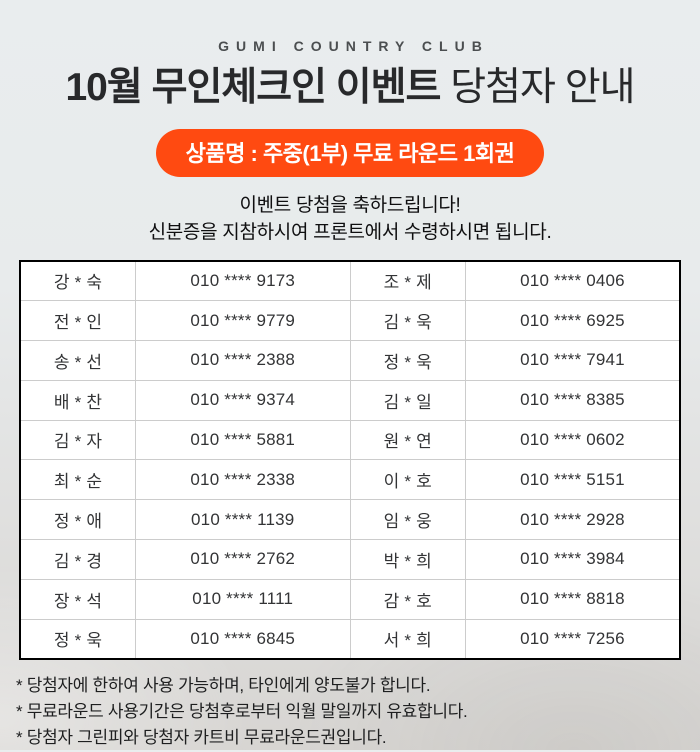 The width and height of the screenshot is (700, 752). Describe the element at coordinates (77, 480) in the screenshot. I see `winner-name-cell: 최 * 순` at that location.